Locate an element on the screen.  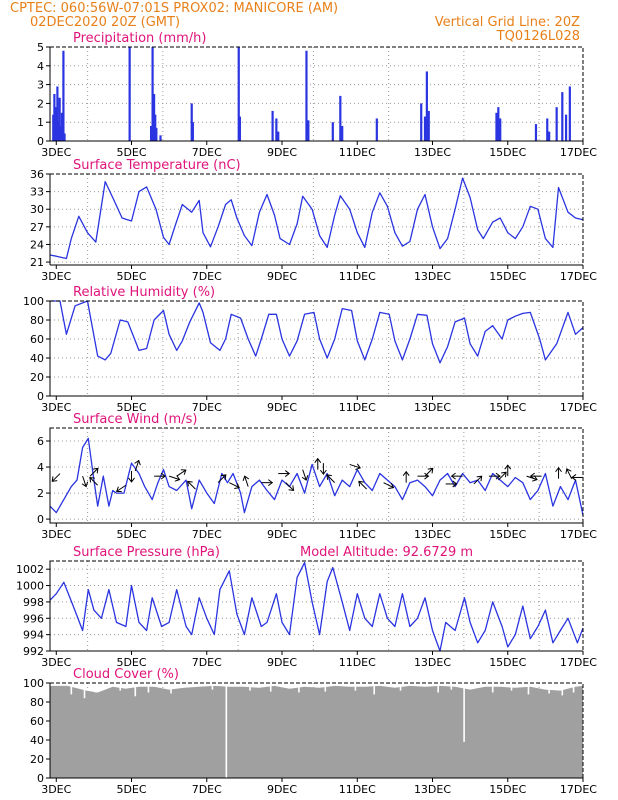
temperature-frame is located at coordinates (316, 219).